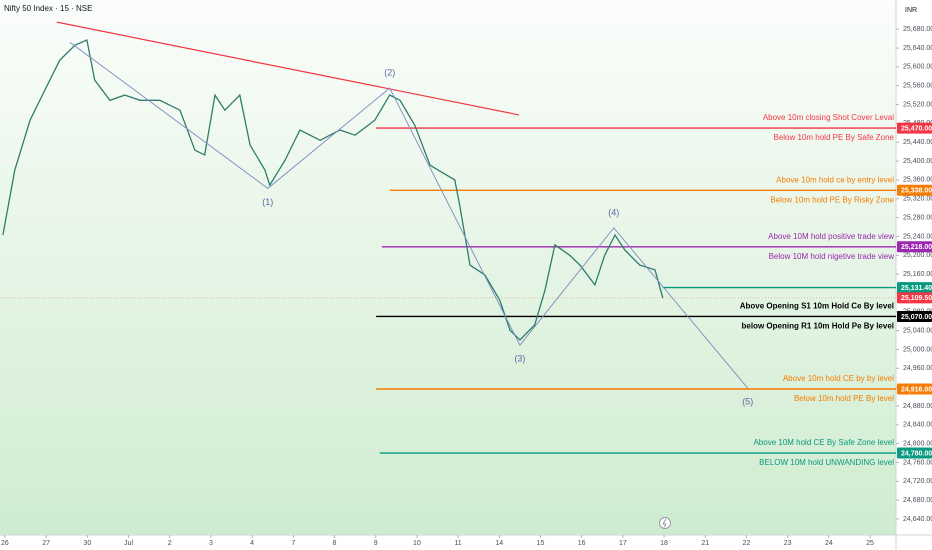 This screenshot has width=932, height=550. Describe the element at coordinates (826, 462) in the screenshot. I see `level-note: BELOW 10M hold UNWANDING level` at that location.